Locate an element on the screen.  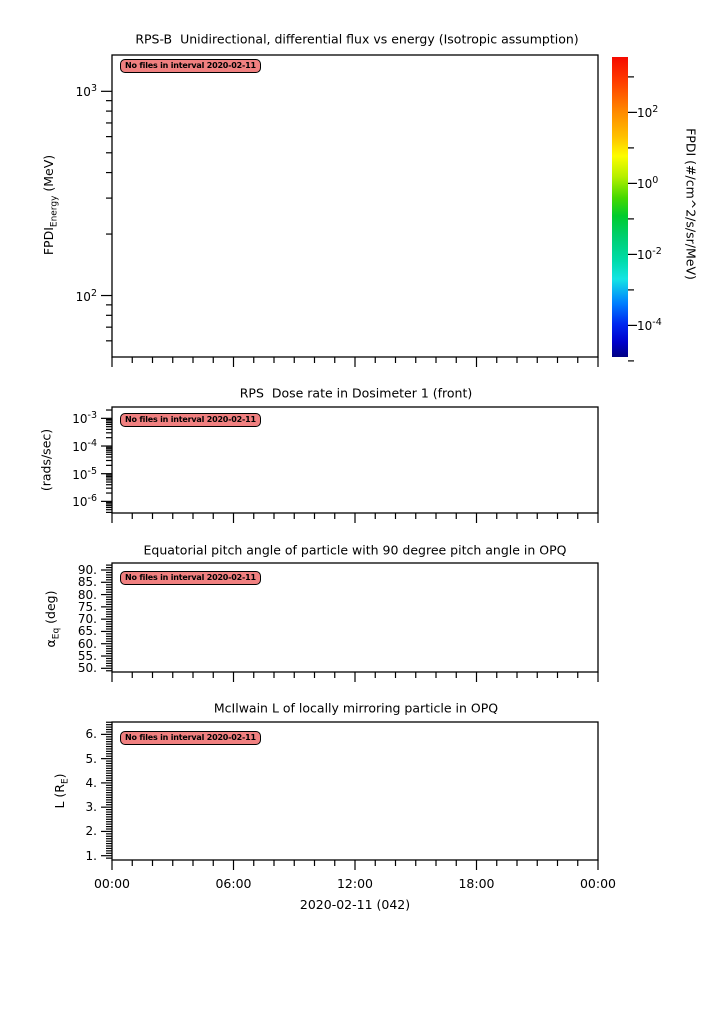
panel4-axes is located at coordinates (350, 795).